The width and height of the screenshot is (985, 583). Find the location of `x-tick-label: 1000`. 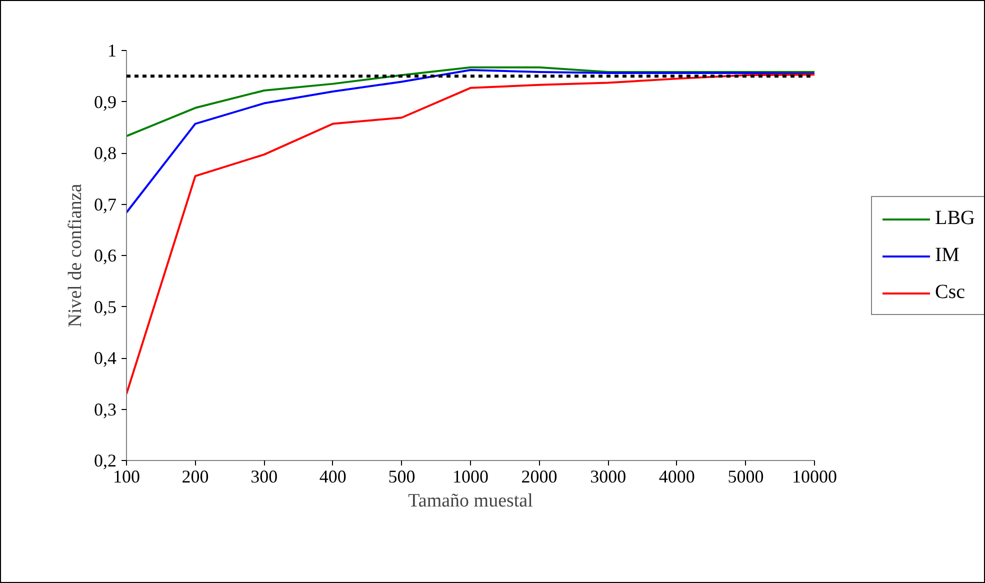

x-tick-label: 1000 is located at coordinates (470, 476).